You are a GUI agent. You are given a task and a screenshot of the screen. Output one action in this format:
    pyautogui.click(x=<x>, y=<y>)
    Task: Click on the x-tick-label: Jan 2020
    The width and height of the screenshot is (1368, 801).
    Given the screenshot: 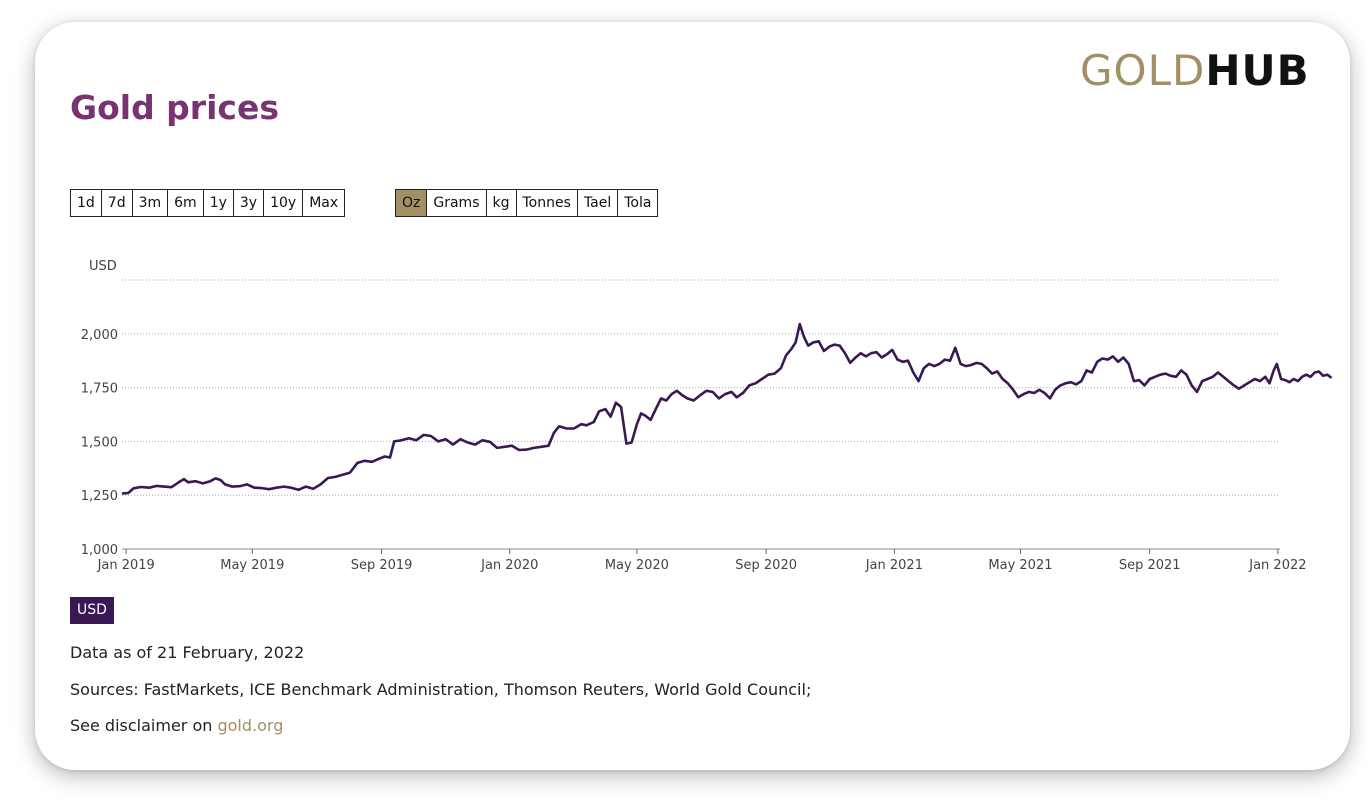 What is the action you would take?
    pyautogui.click(x=509, y=565)
    